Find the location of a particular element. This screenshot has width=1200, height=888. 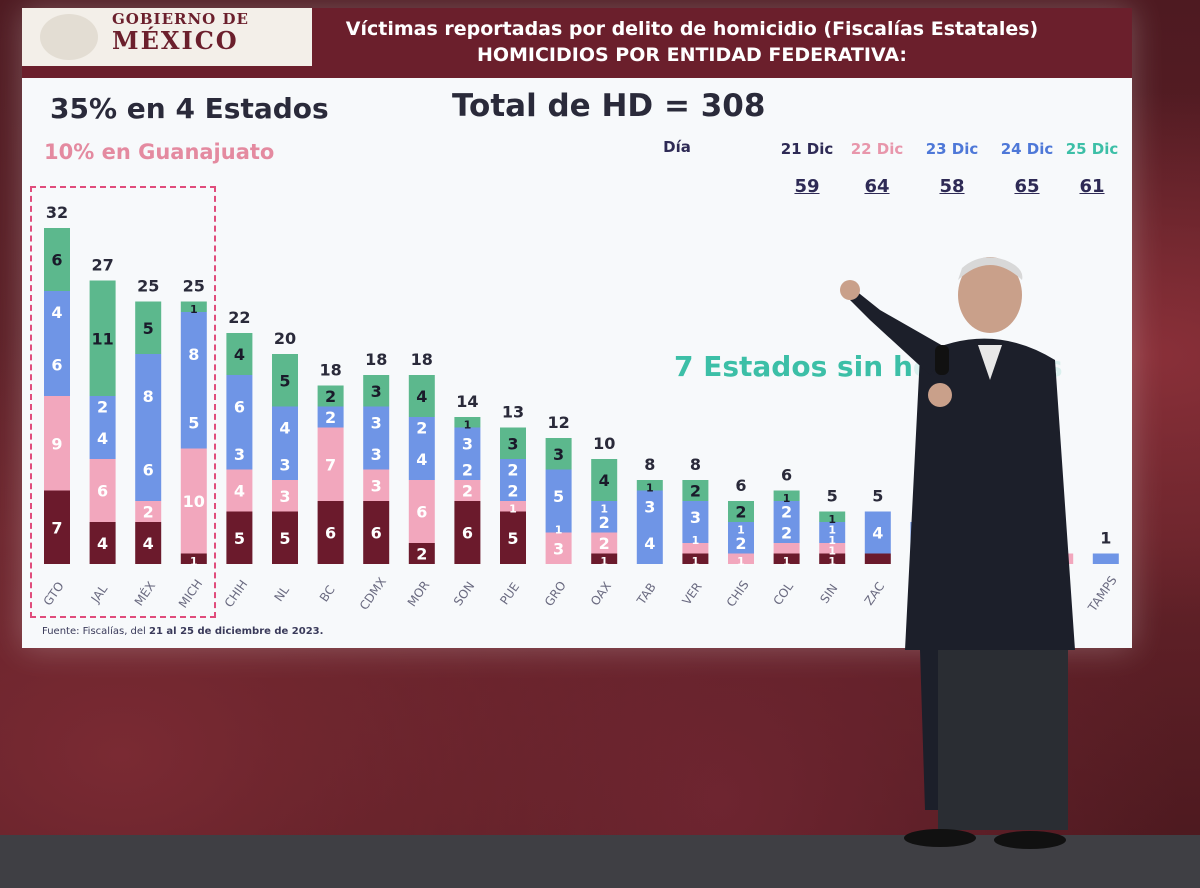

logo-text-line2: MÉXICO is located at coordinates (175, 40).